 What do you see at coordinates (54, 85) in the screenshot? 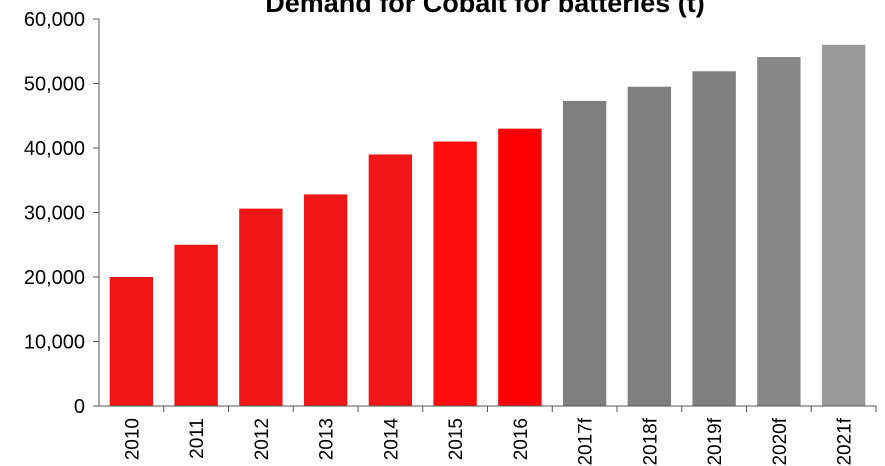
I see `y-tick-label: 50,000` at bounding box center [54, 85].